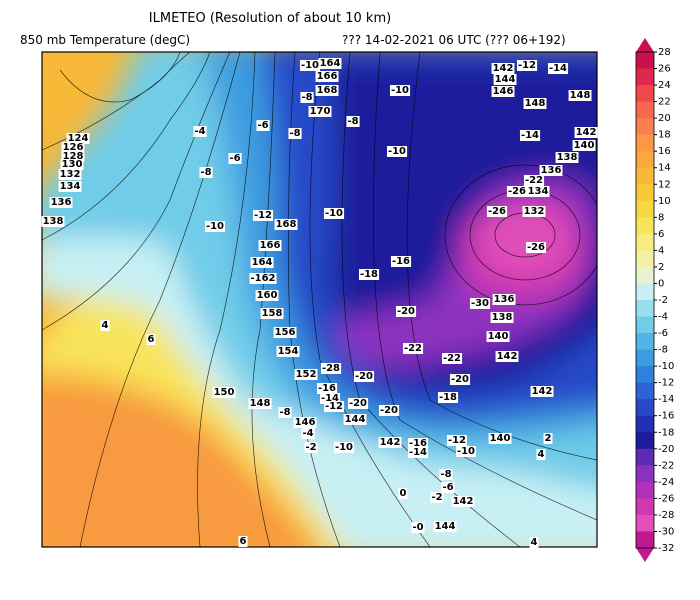 The width and height of the screenshot is (700, 600). I want to click on label-text: -4, so click(199, 131).